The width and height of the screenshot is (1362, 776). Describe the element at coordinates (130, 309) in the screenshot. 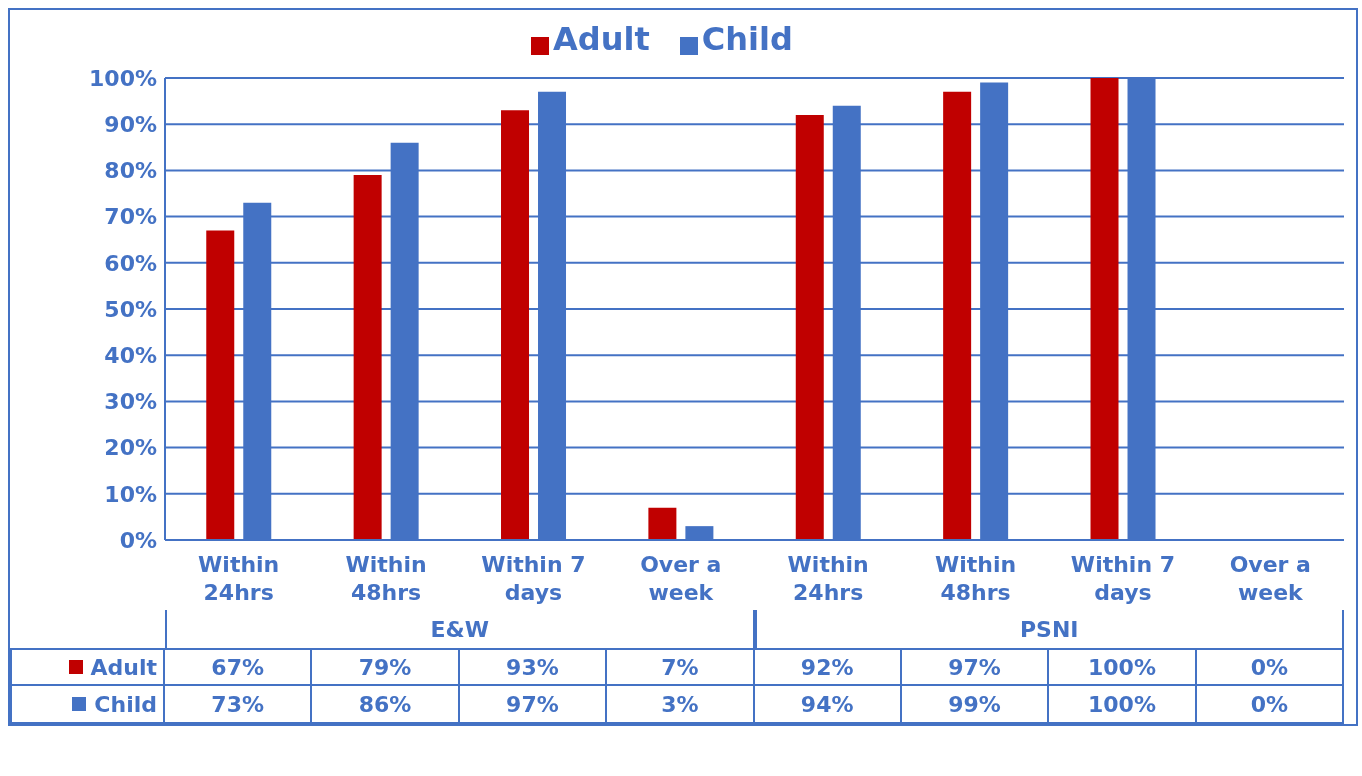

I see `y-tick-label: 50%` at that location.